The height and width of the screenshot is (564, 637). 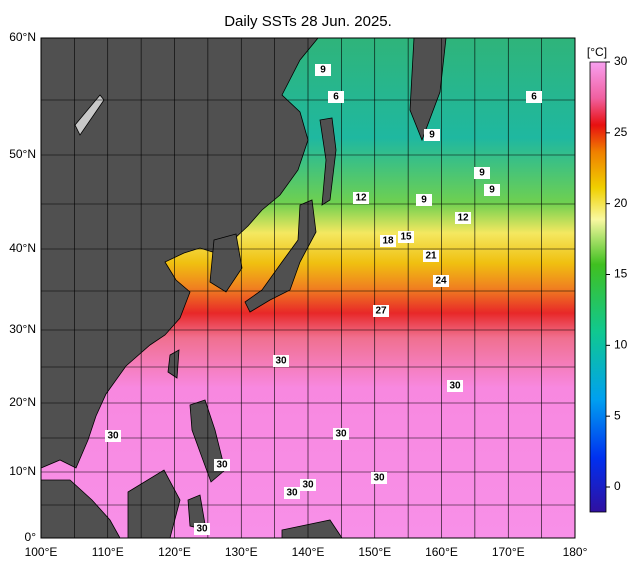 I want to click on contour-label: 15, so click(x=406, y=237).